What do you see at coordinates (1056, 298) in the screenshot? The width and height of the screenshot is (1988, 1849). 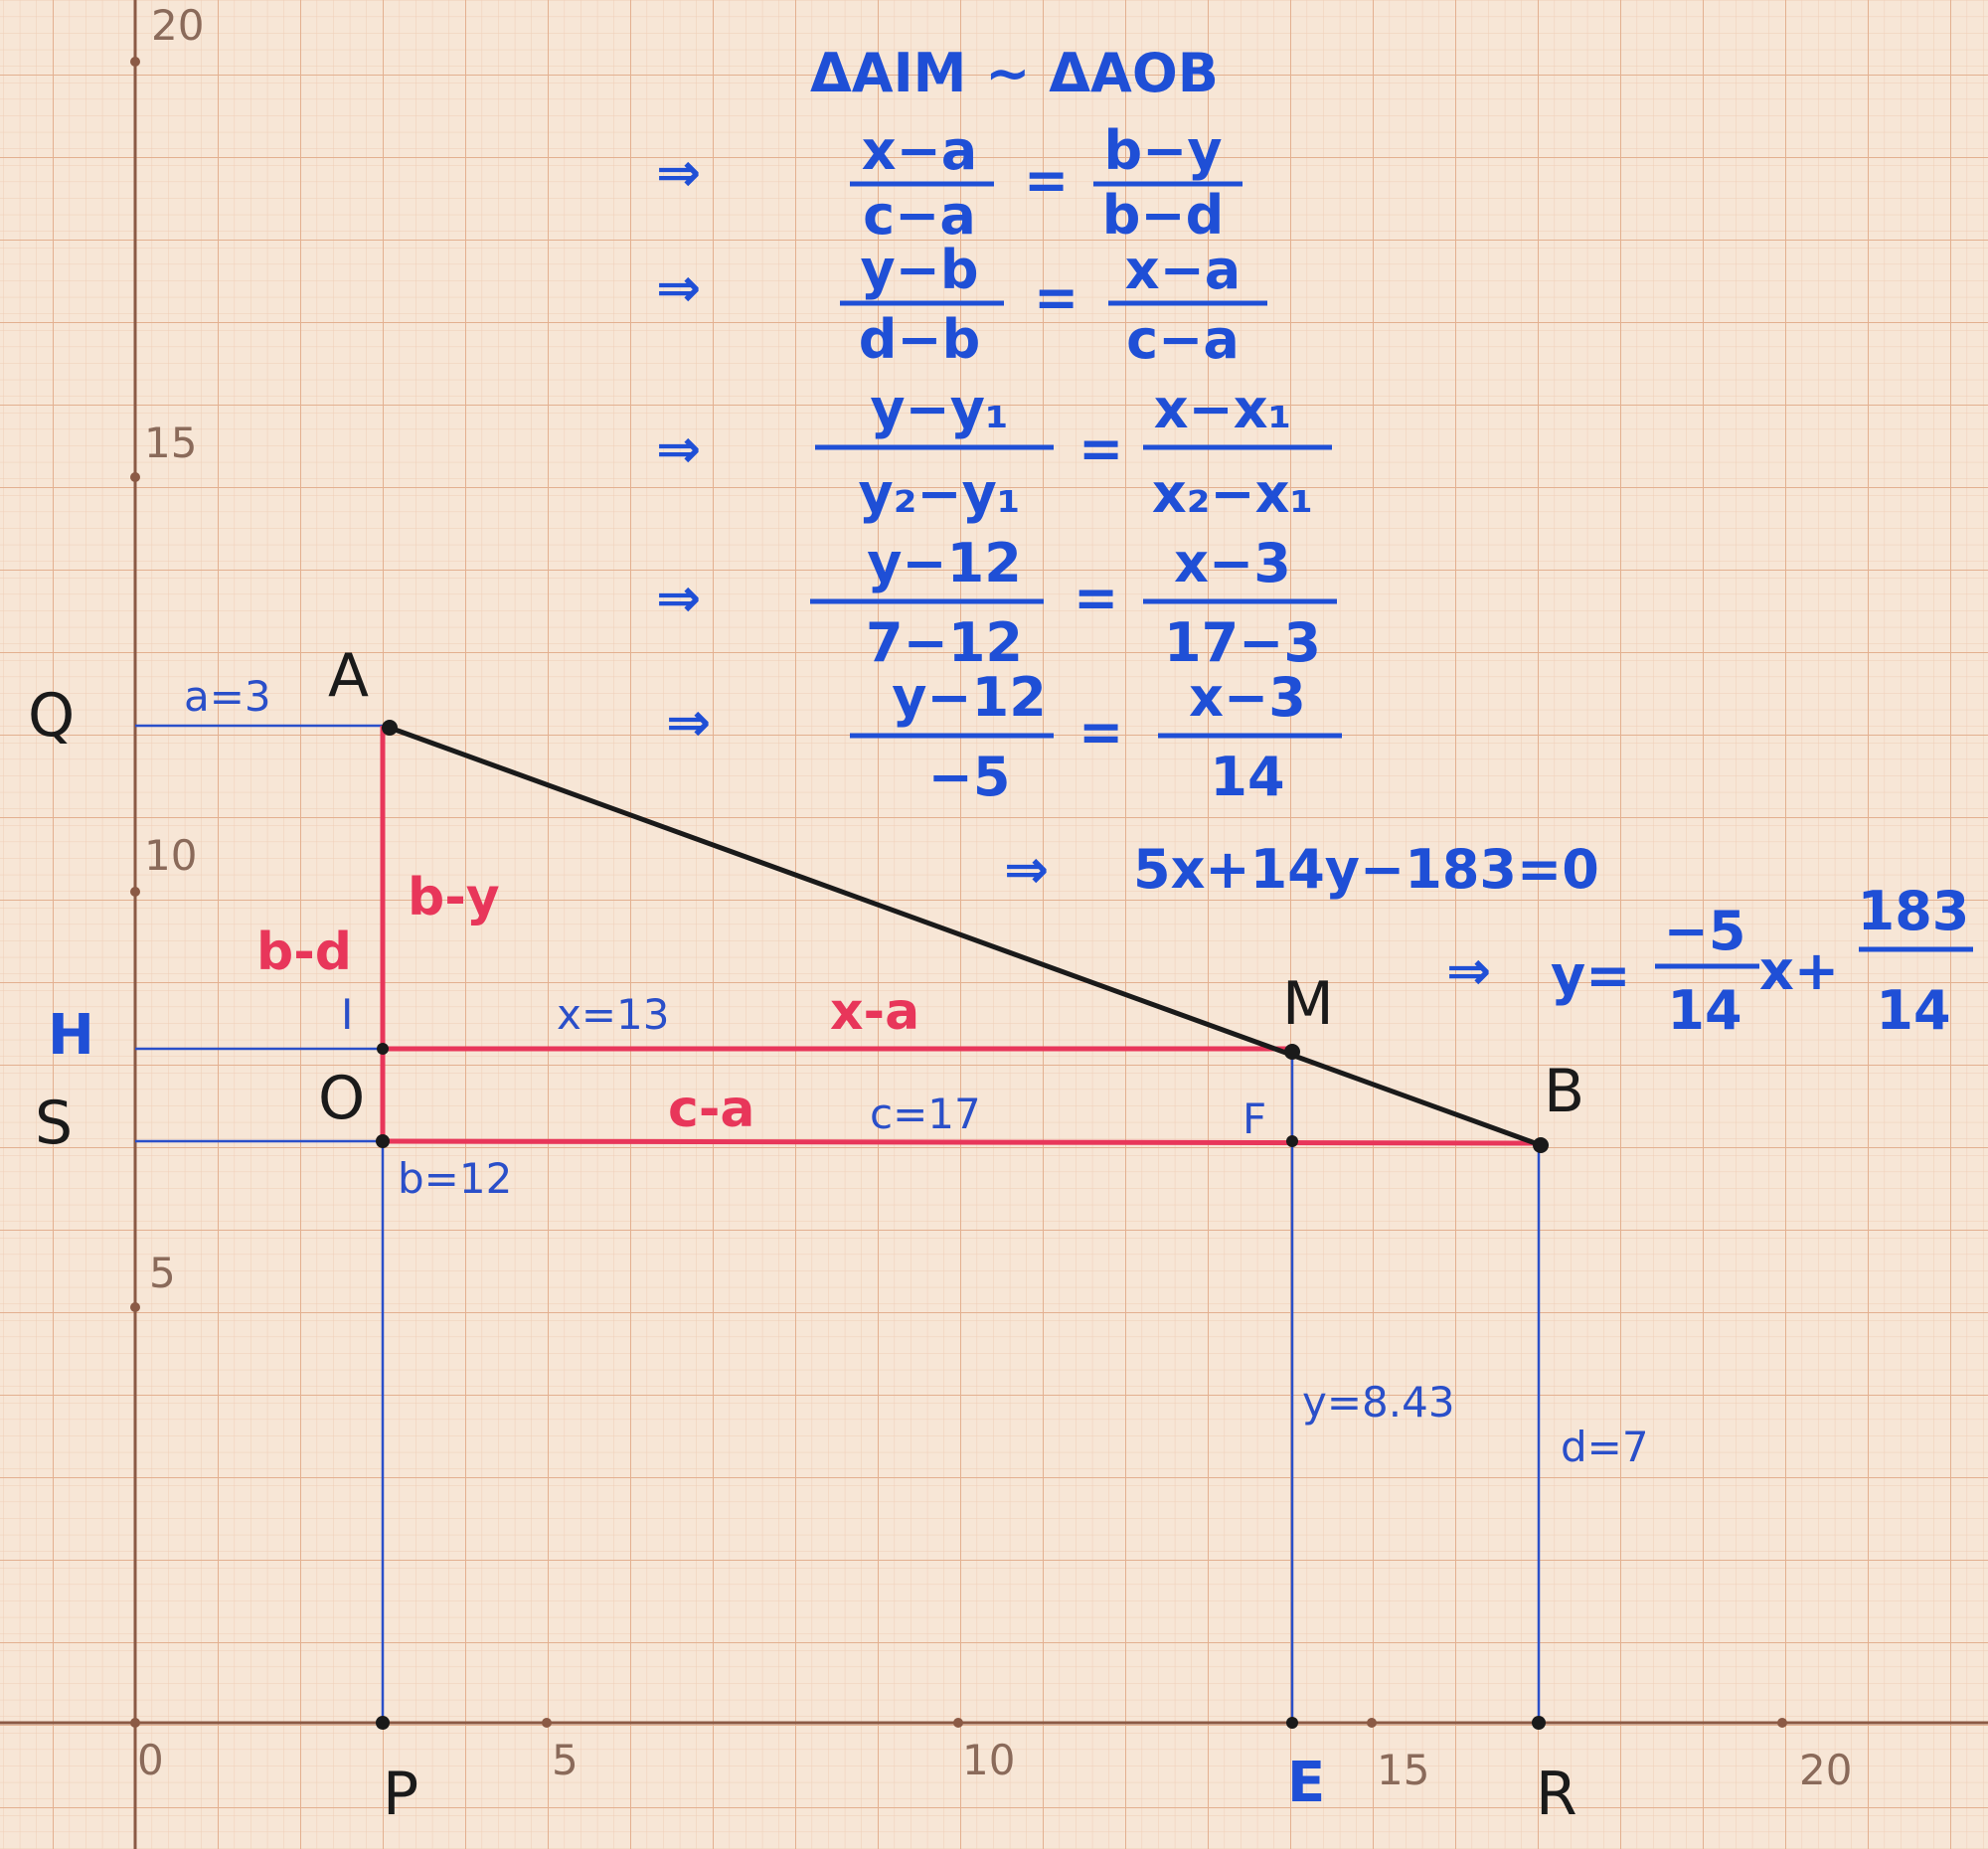 I see `step2-equals: =` at bounding box center [1056, 298].